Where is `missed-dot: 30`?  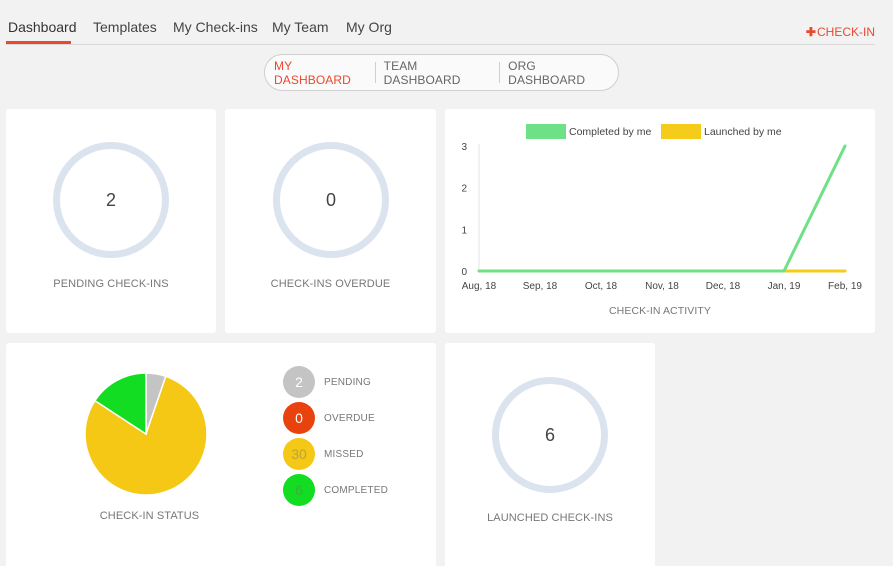
missed-dot: 30 is located at coordinates (299, 454).